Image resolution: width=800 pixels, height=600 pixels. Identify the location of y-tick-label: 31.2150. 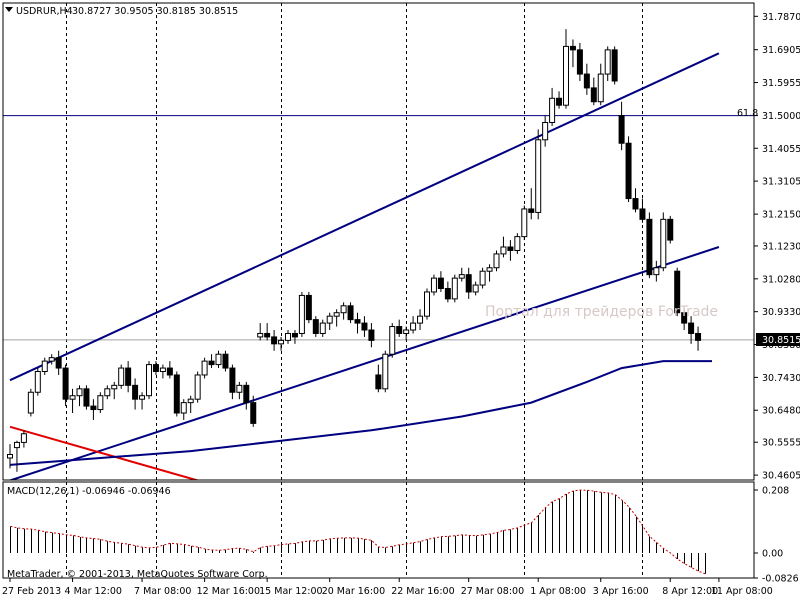
(781, 215).